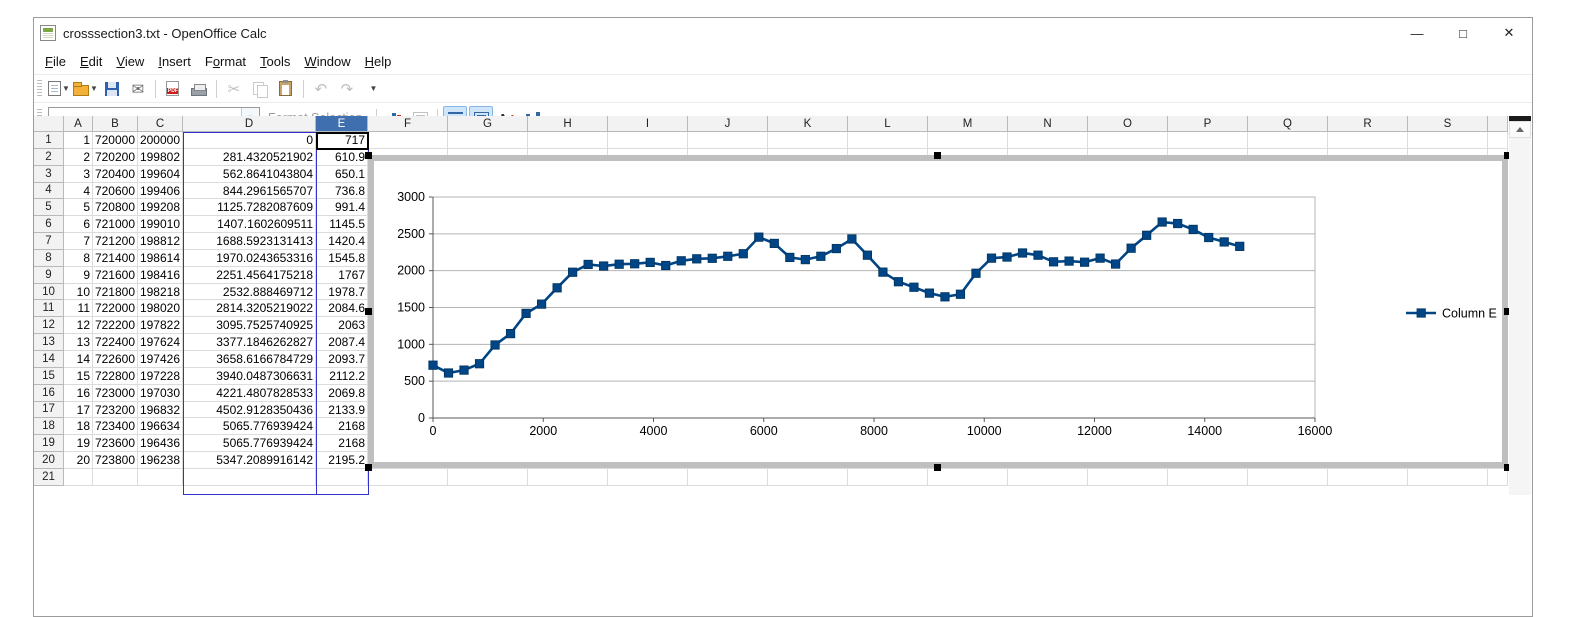 The image size is (1572, 617). I want to click on cell: 721600, so click(115, 275).